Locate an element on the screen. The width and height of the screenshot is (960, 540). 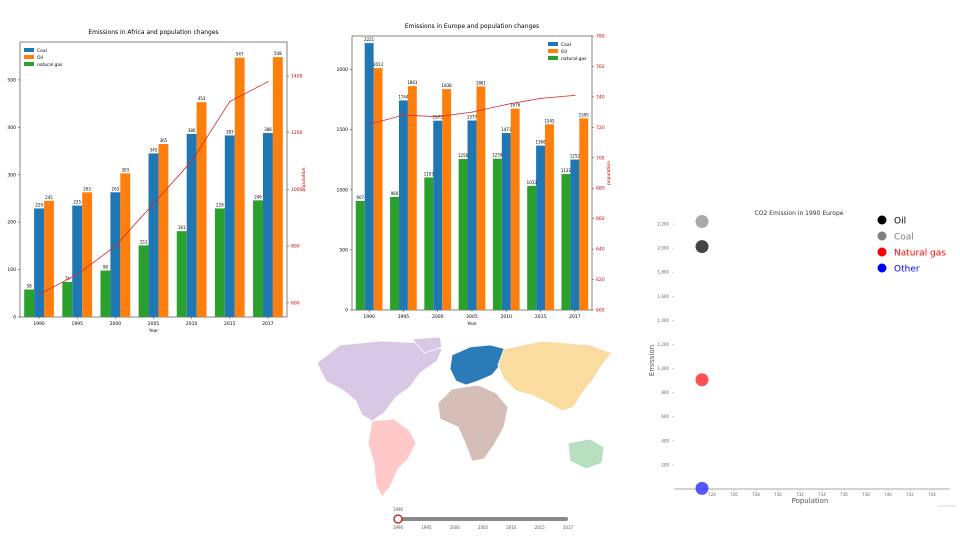
y2-axis-label: population is located at coordinates (304, 179).